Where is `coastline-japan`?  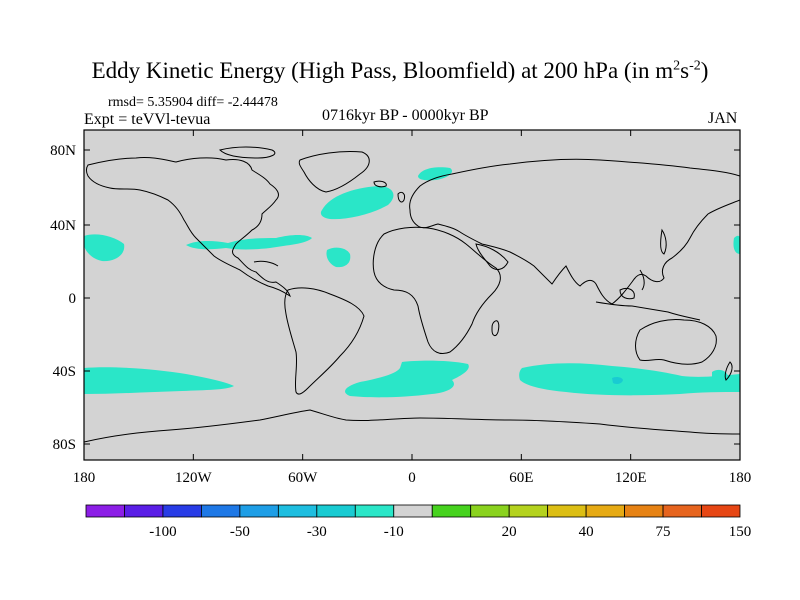 coastline-japan is located at coordinates (663, 241).